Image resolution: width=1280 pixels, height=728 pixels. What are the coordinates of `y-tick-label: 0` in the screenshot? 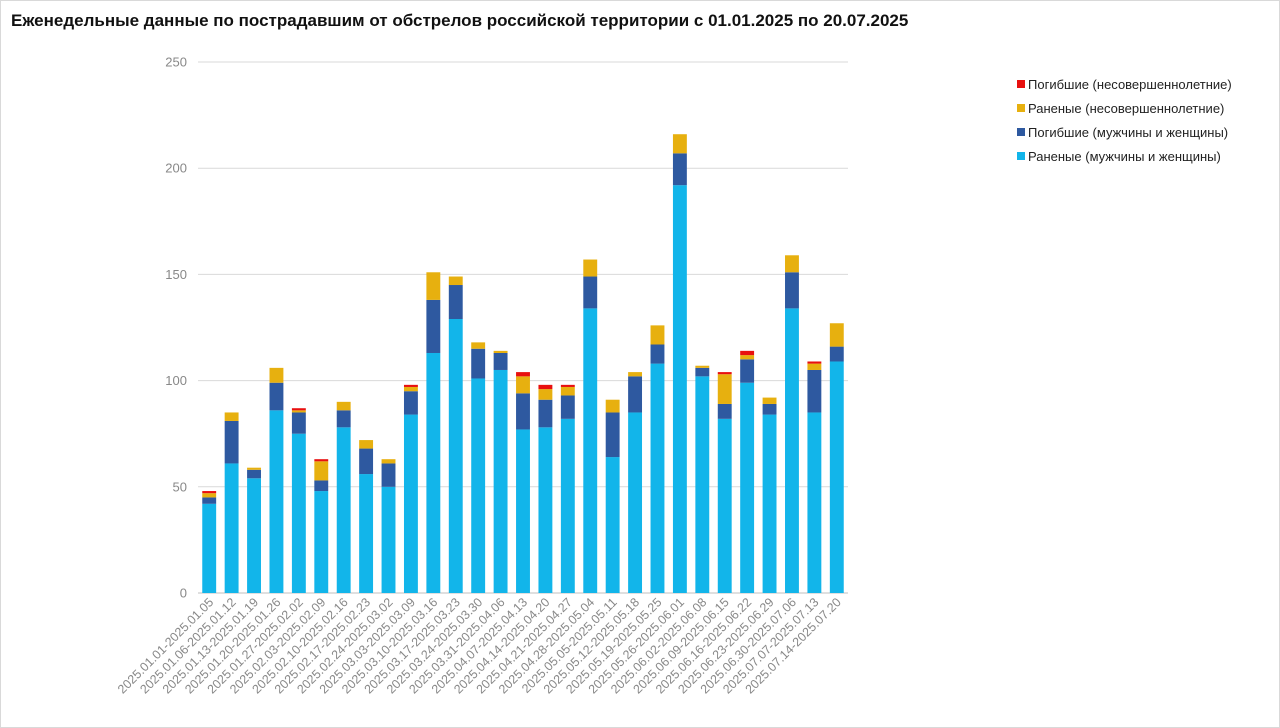 It's located at (183, 593).